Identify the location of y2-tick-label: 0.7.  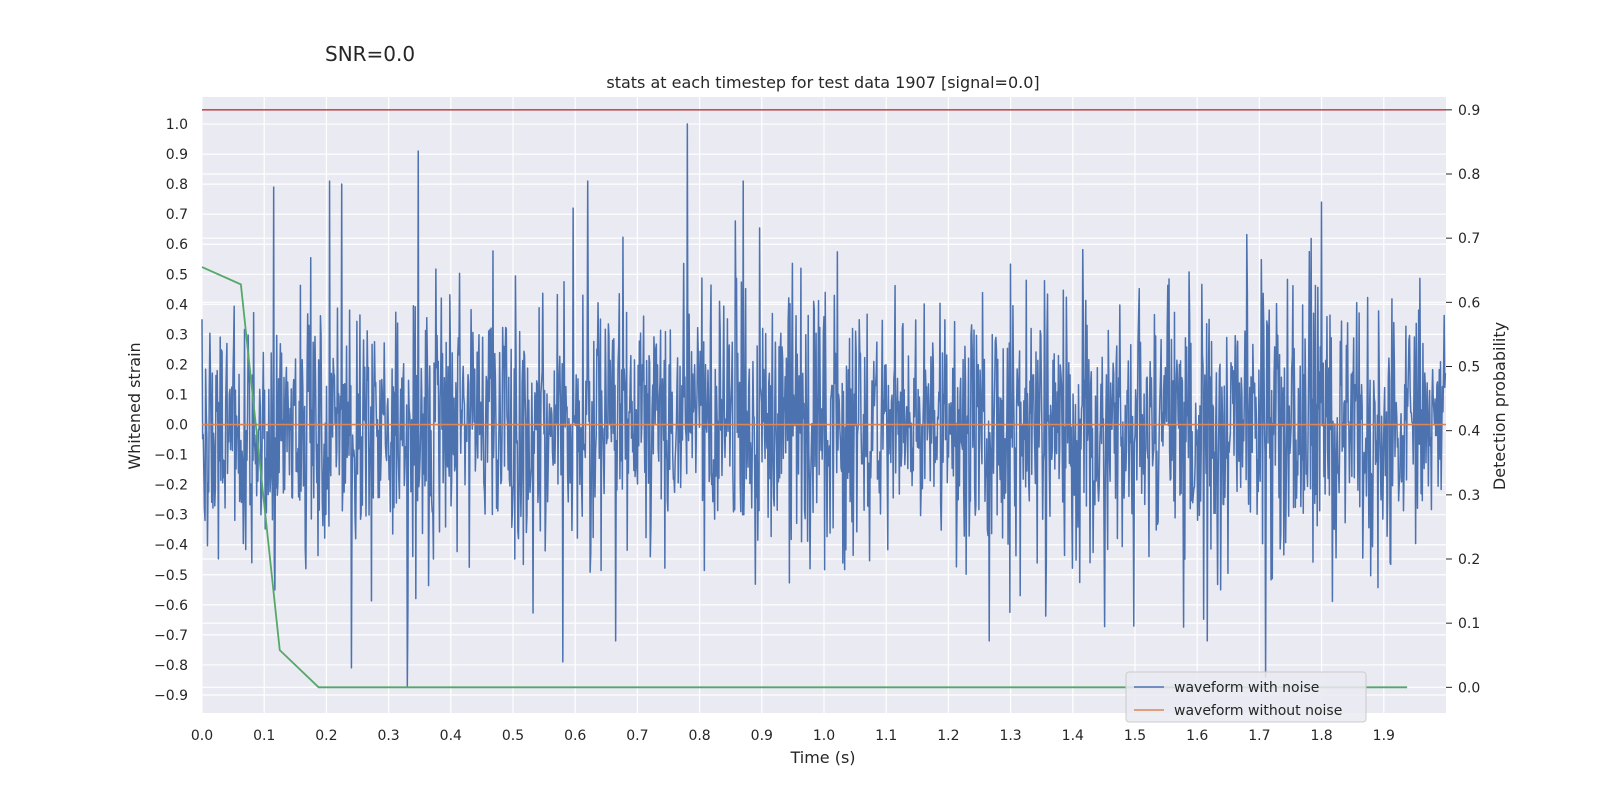
(1469, 239).